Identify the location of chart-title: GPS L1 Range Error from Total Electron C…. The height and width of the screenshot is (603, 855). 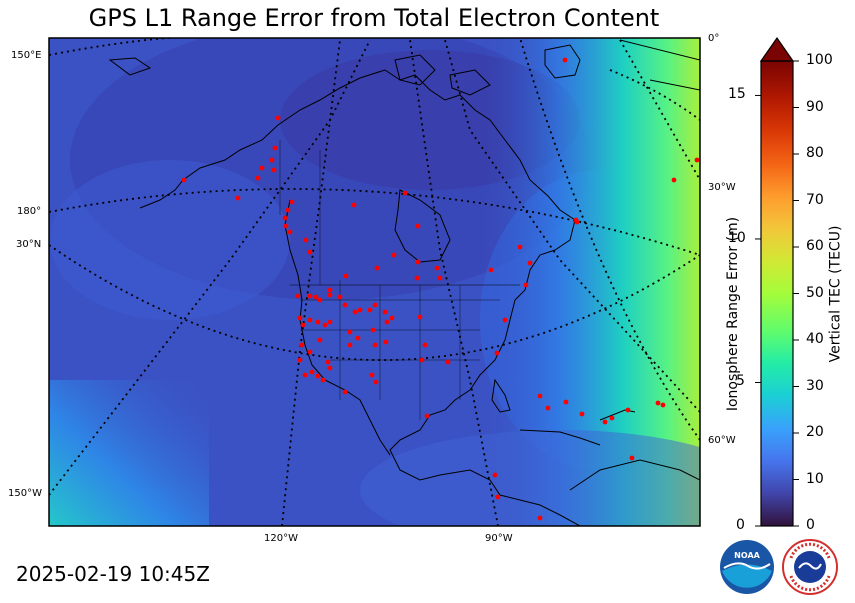
(374, 18).